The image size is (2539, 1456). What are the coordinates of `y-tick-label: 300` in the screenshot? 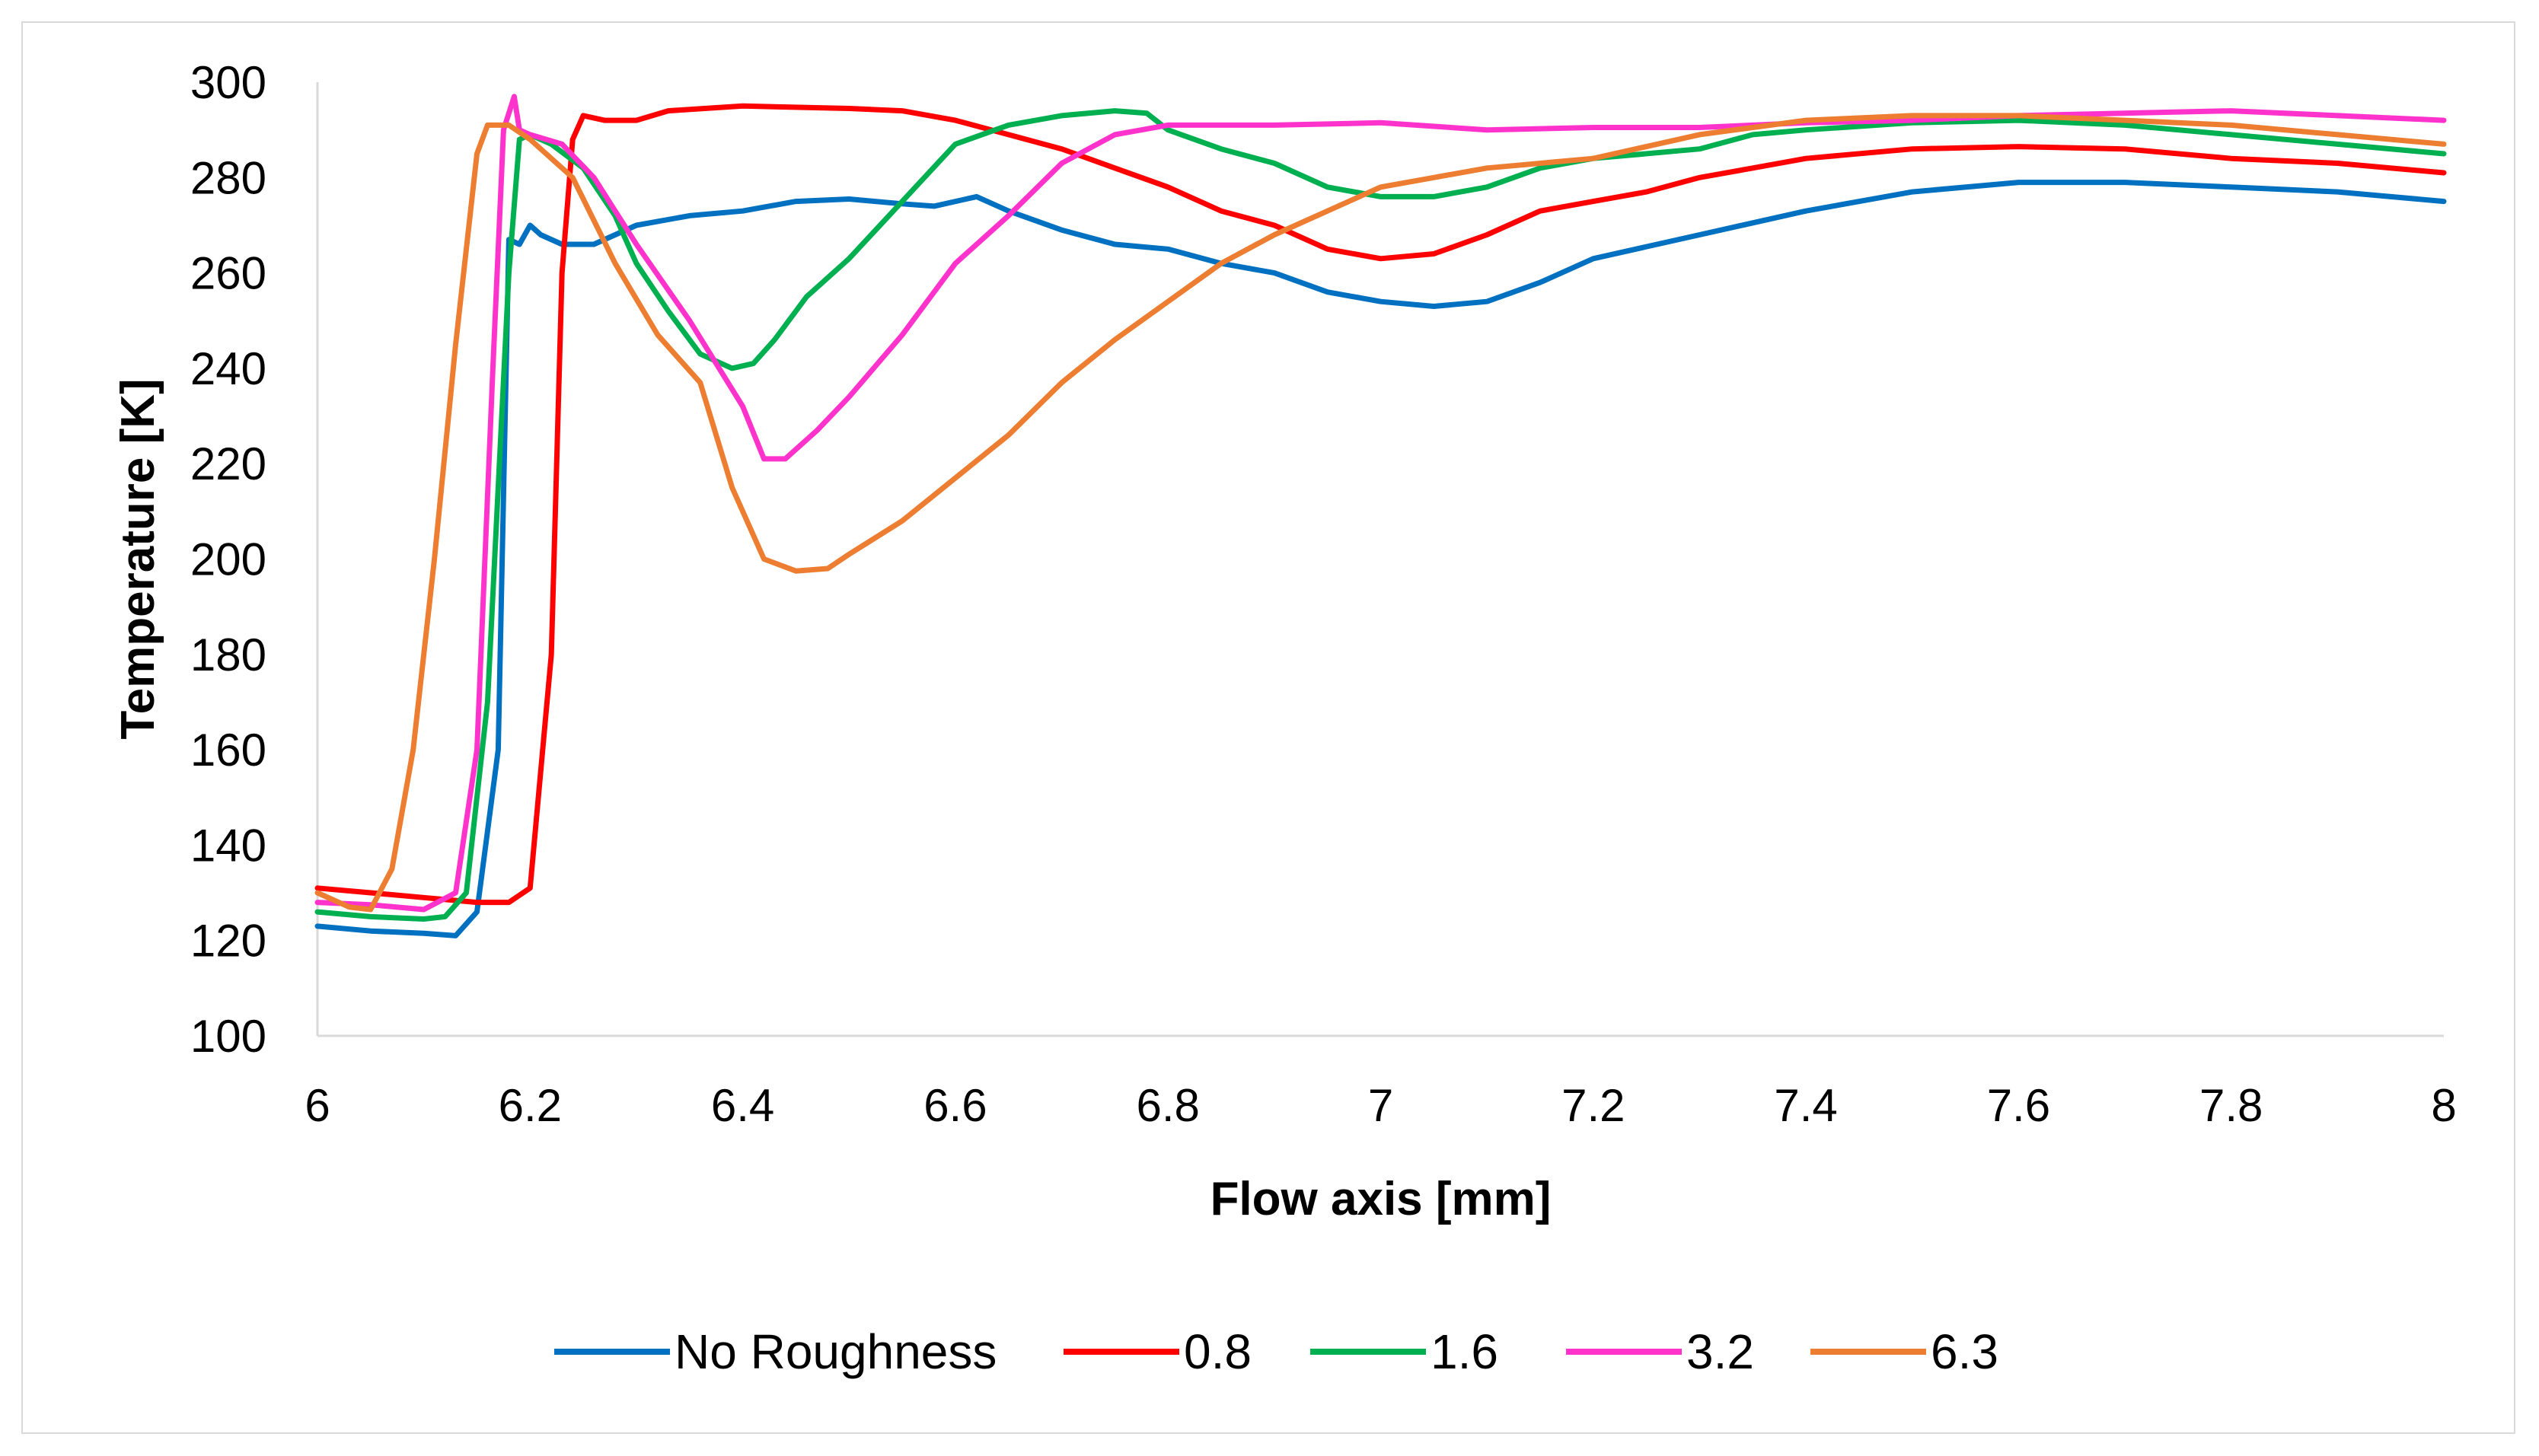 It's located at (228, 82).